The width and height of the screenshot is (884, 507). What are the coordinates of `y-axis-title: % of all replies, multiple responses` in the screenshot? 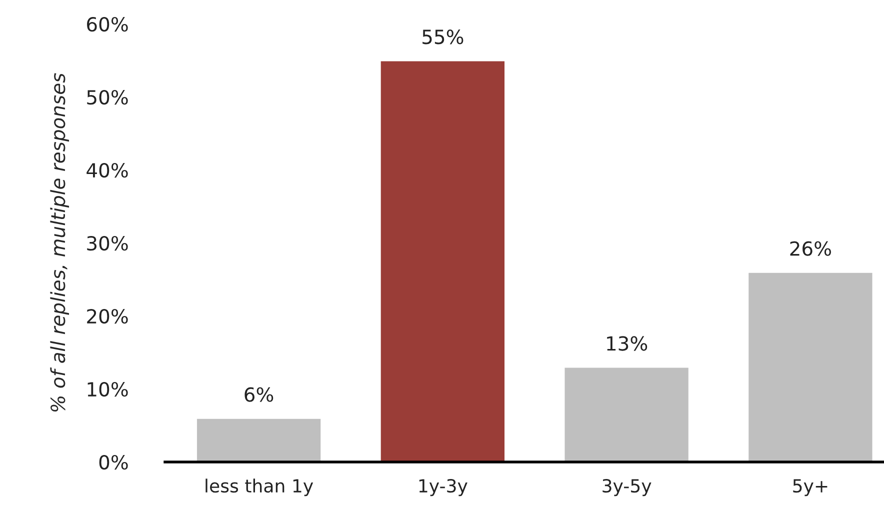 It's located at (60, 242).